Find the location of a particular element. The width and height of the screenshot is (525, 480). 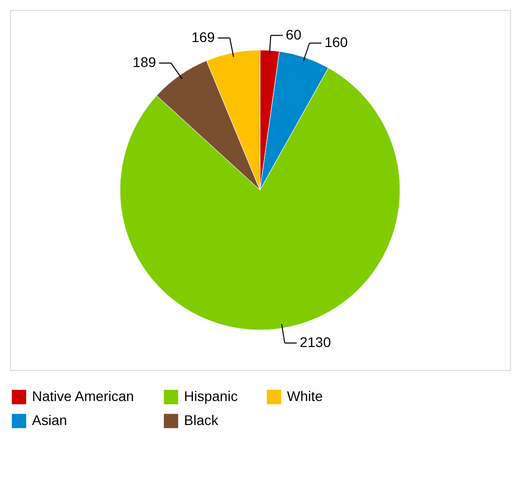

data-label: 2130 is located at coordinates (316, 342).